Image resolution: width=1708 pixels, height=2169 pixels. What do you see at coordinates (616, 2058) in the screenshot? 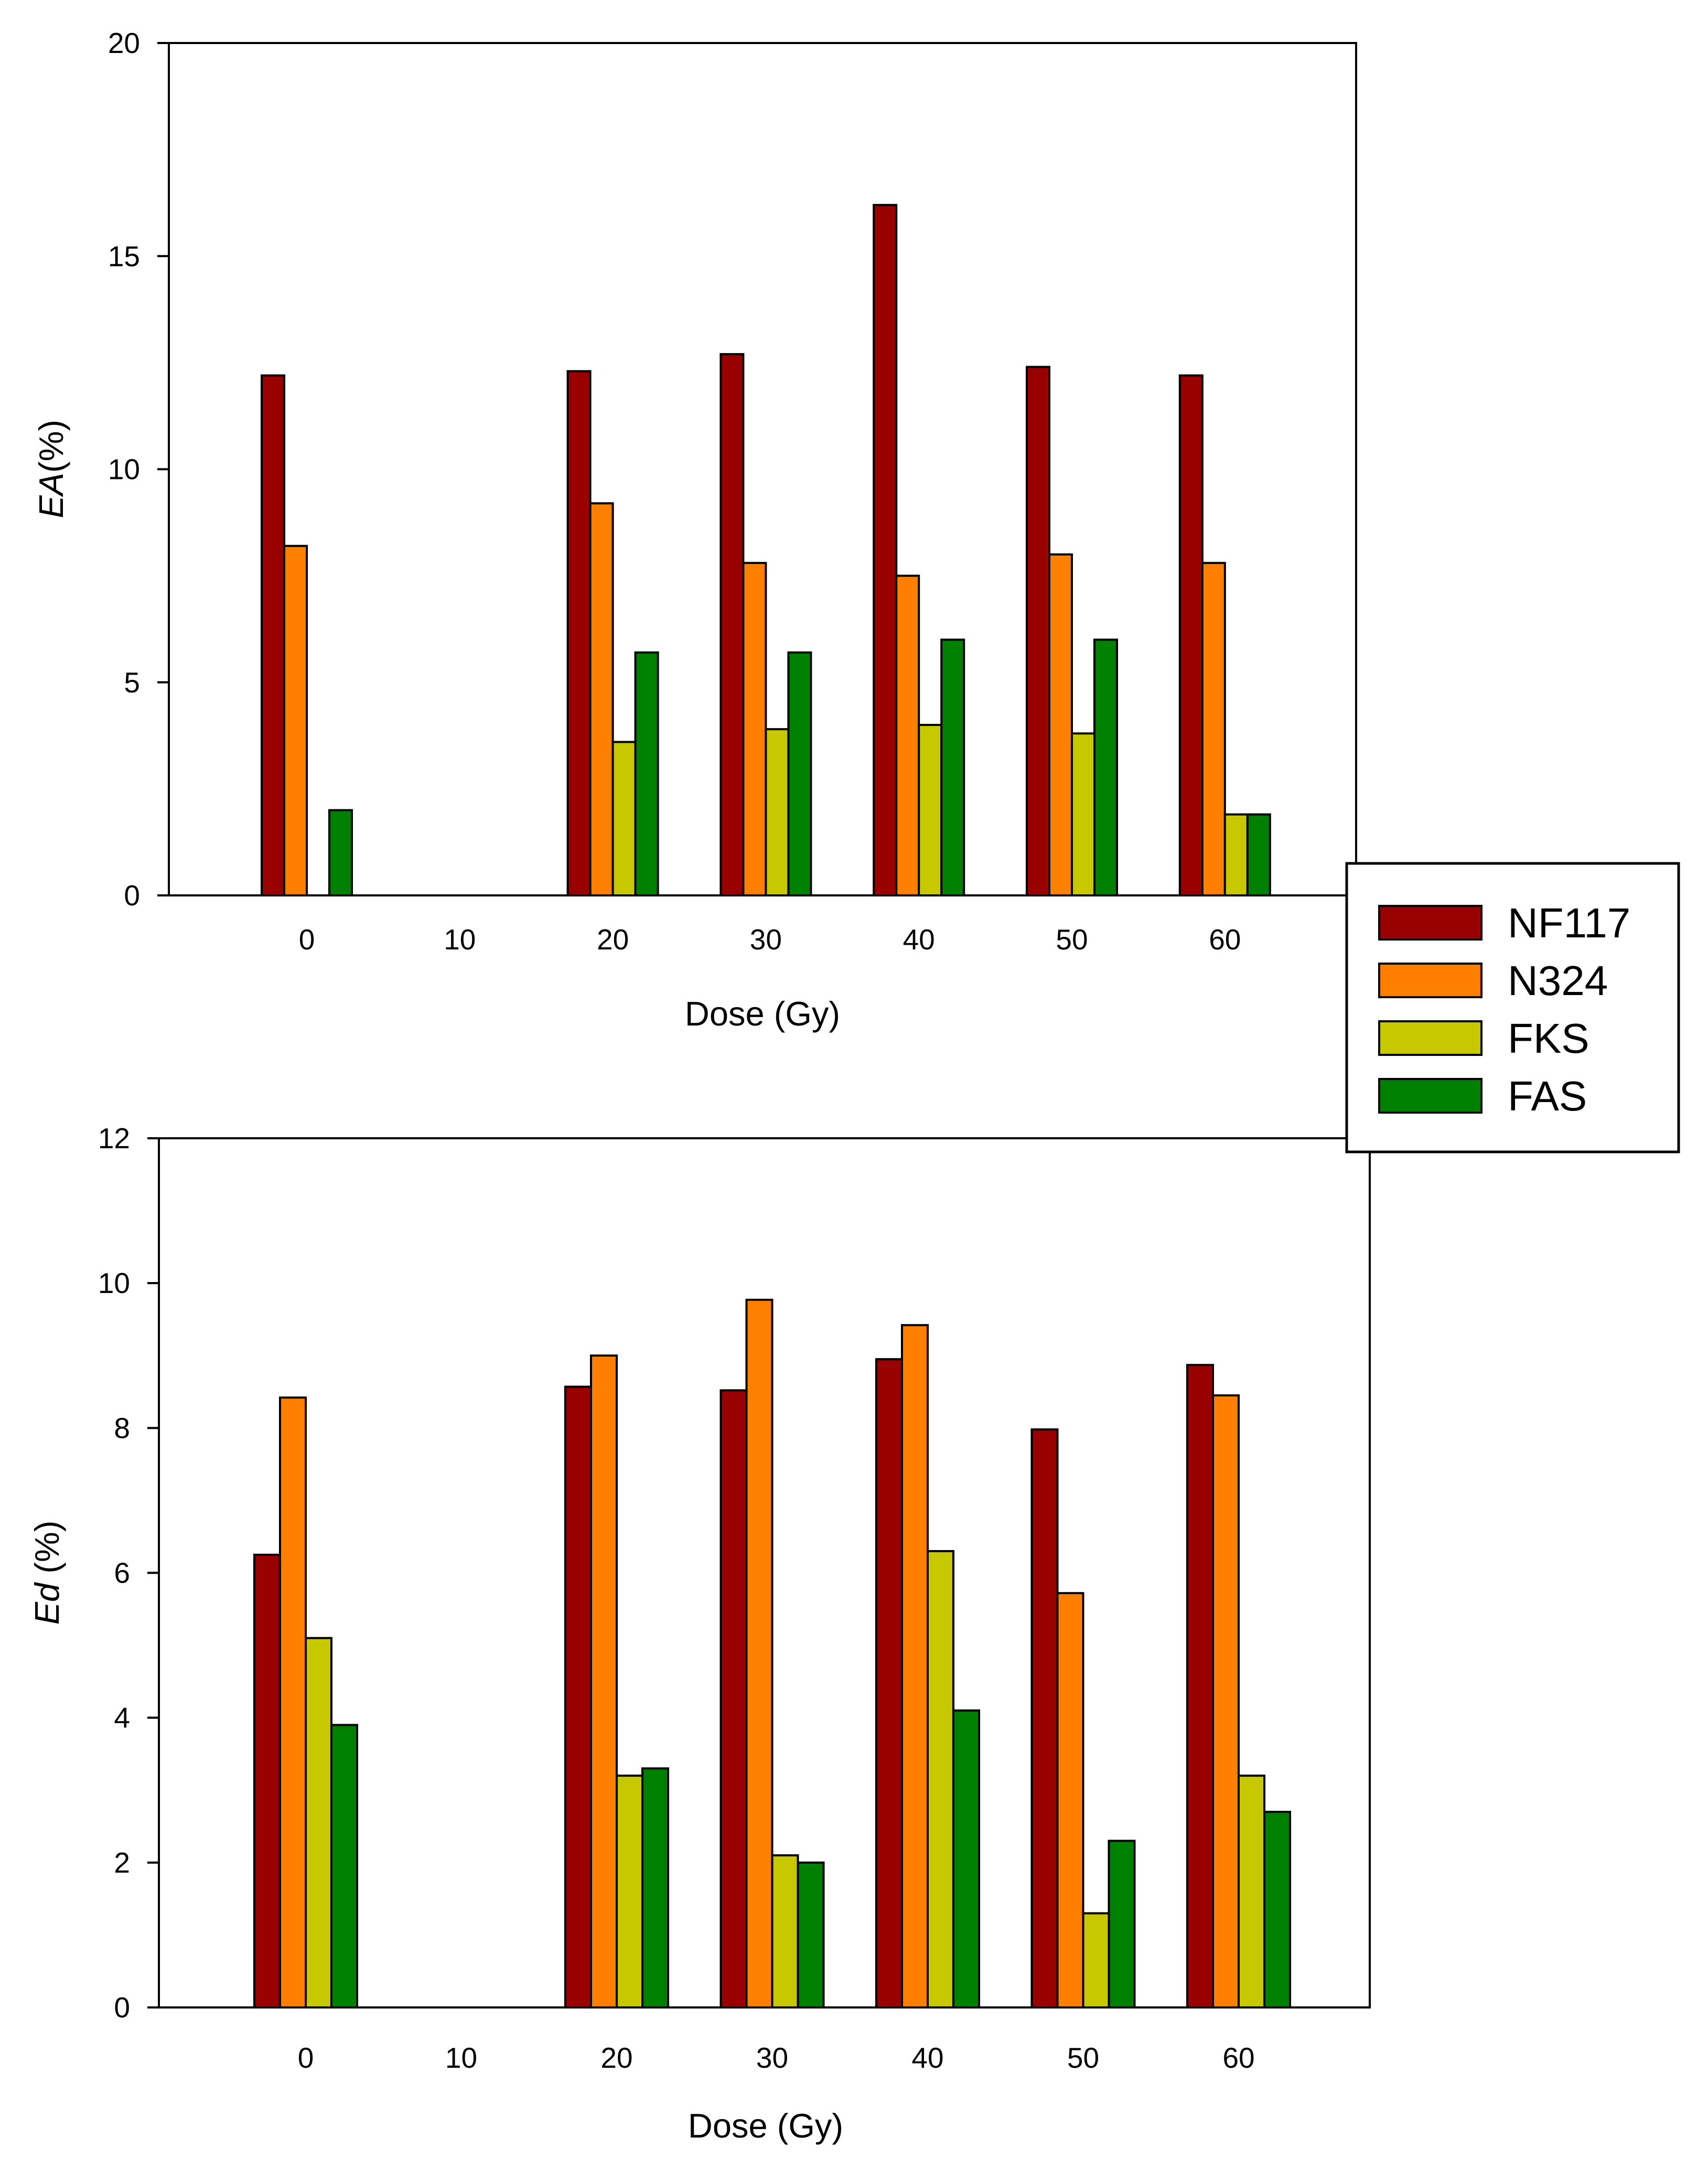
I see `ed-x-tick-label-20: 20` at bounding box center [616, 2058].